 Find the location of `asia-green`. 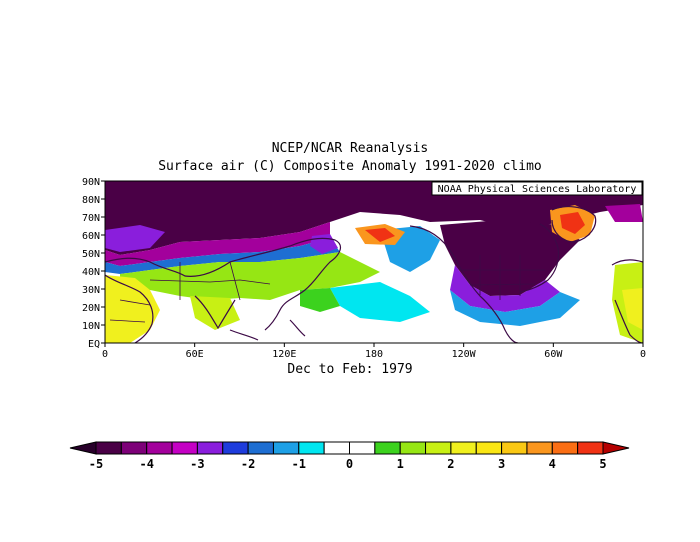

asia-green is located at coordinates (250, 276).